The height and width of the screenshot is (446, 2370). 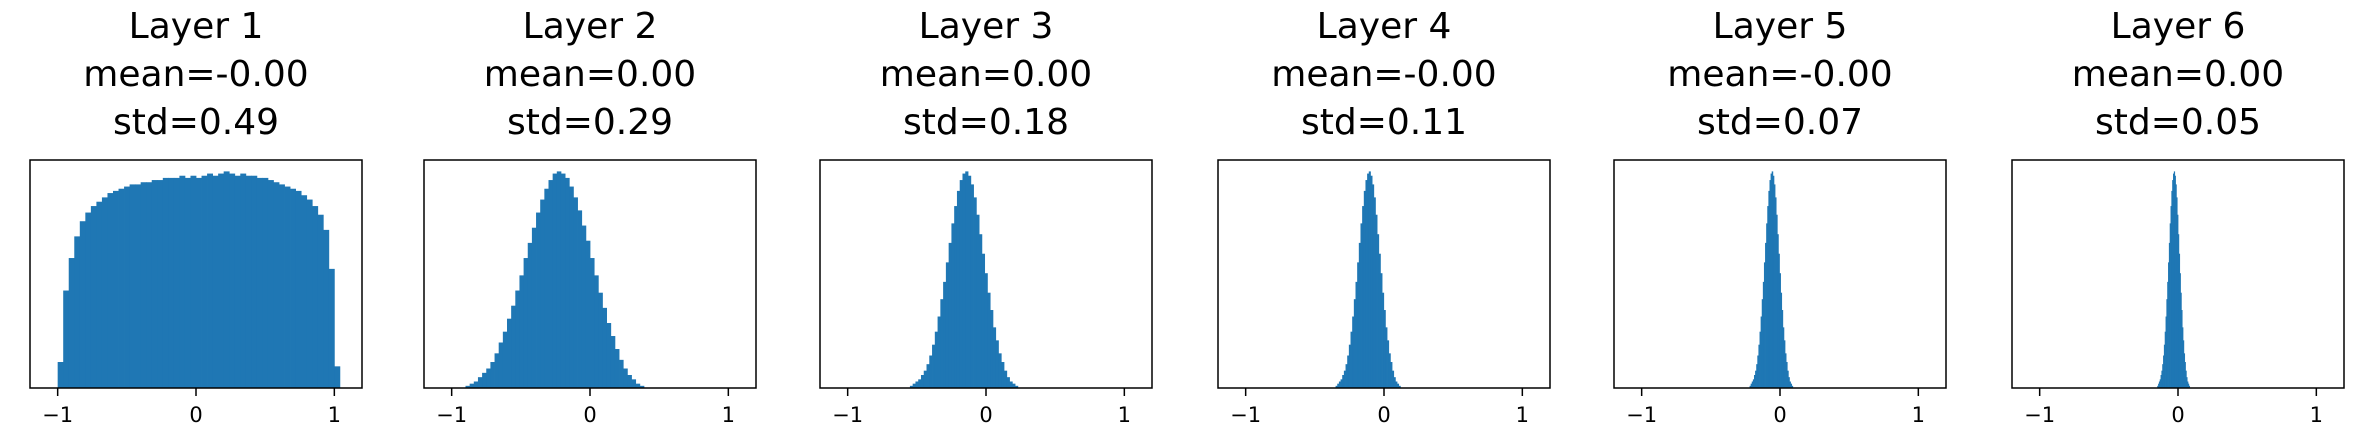 I want to click on histogram-panel-4: Layer 4 mean=-0.00 std=0.11 −1 0 1, so click(x=1384, y=216).